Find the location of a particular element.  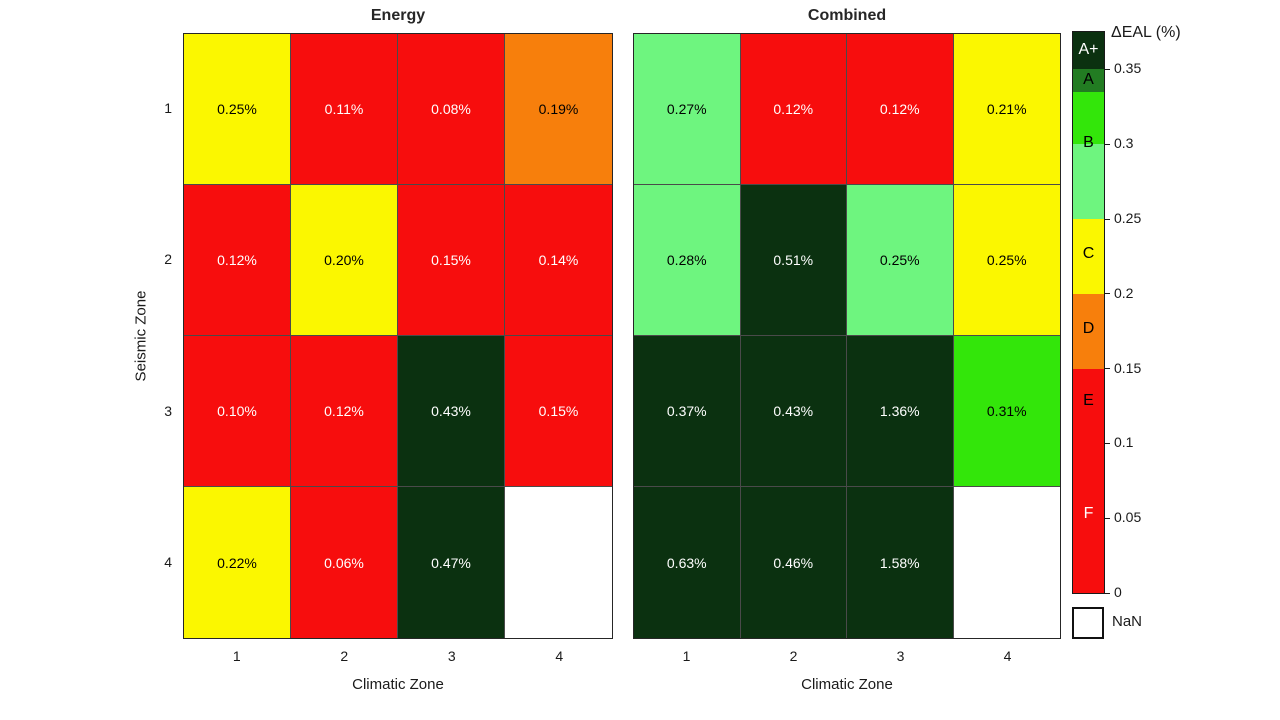

colorbar-grade-label: F is located at coordinates (1088, 514).